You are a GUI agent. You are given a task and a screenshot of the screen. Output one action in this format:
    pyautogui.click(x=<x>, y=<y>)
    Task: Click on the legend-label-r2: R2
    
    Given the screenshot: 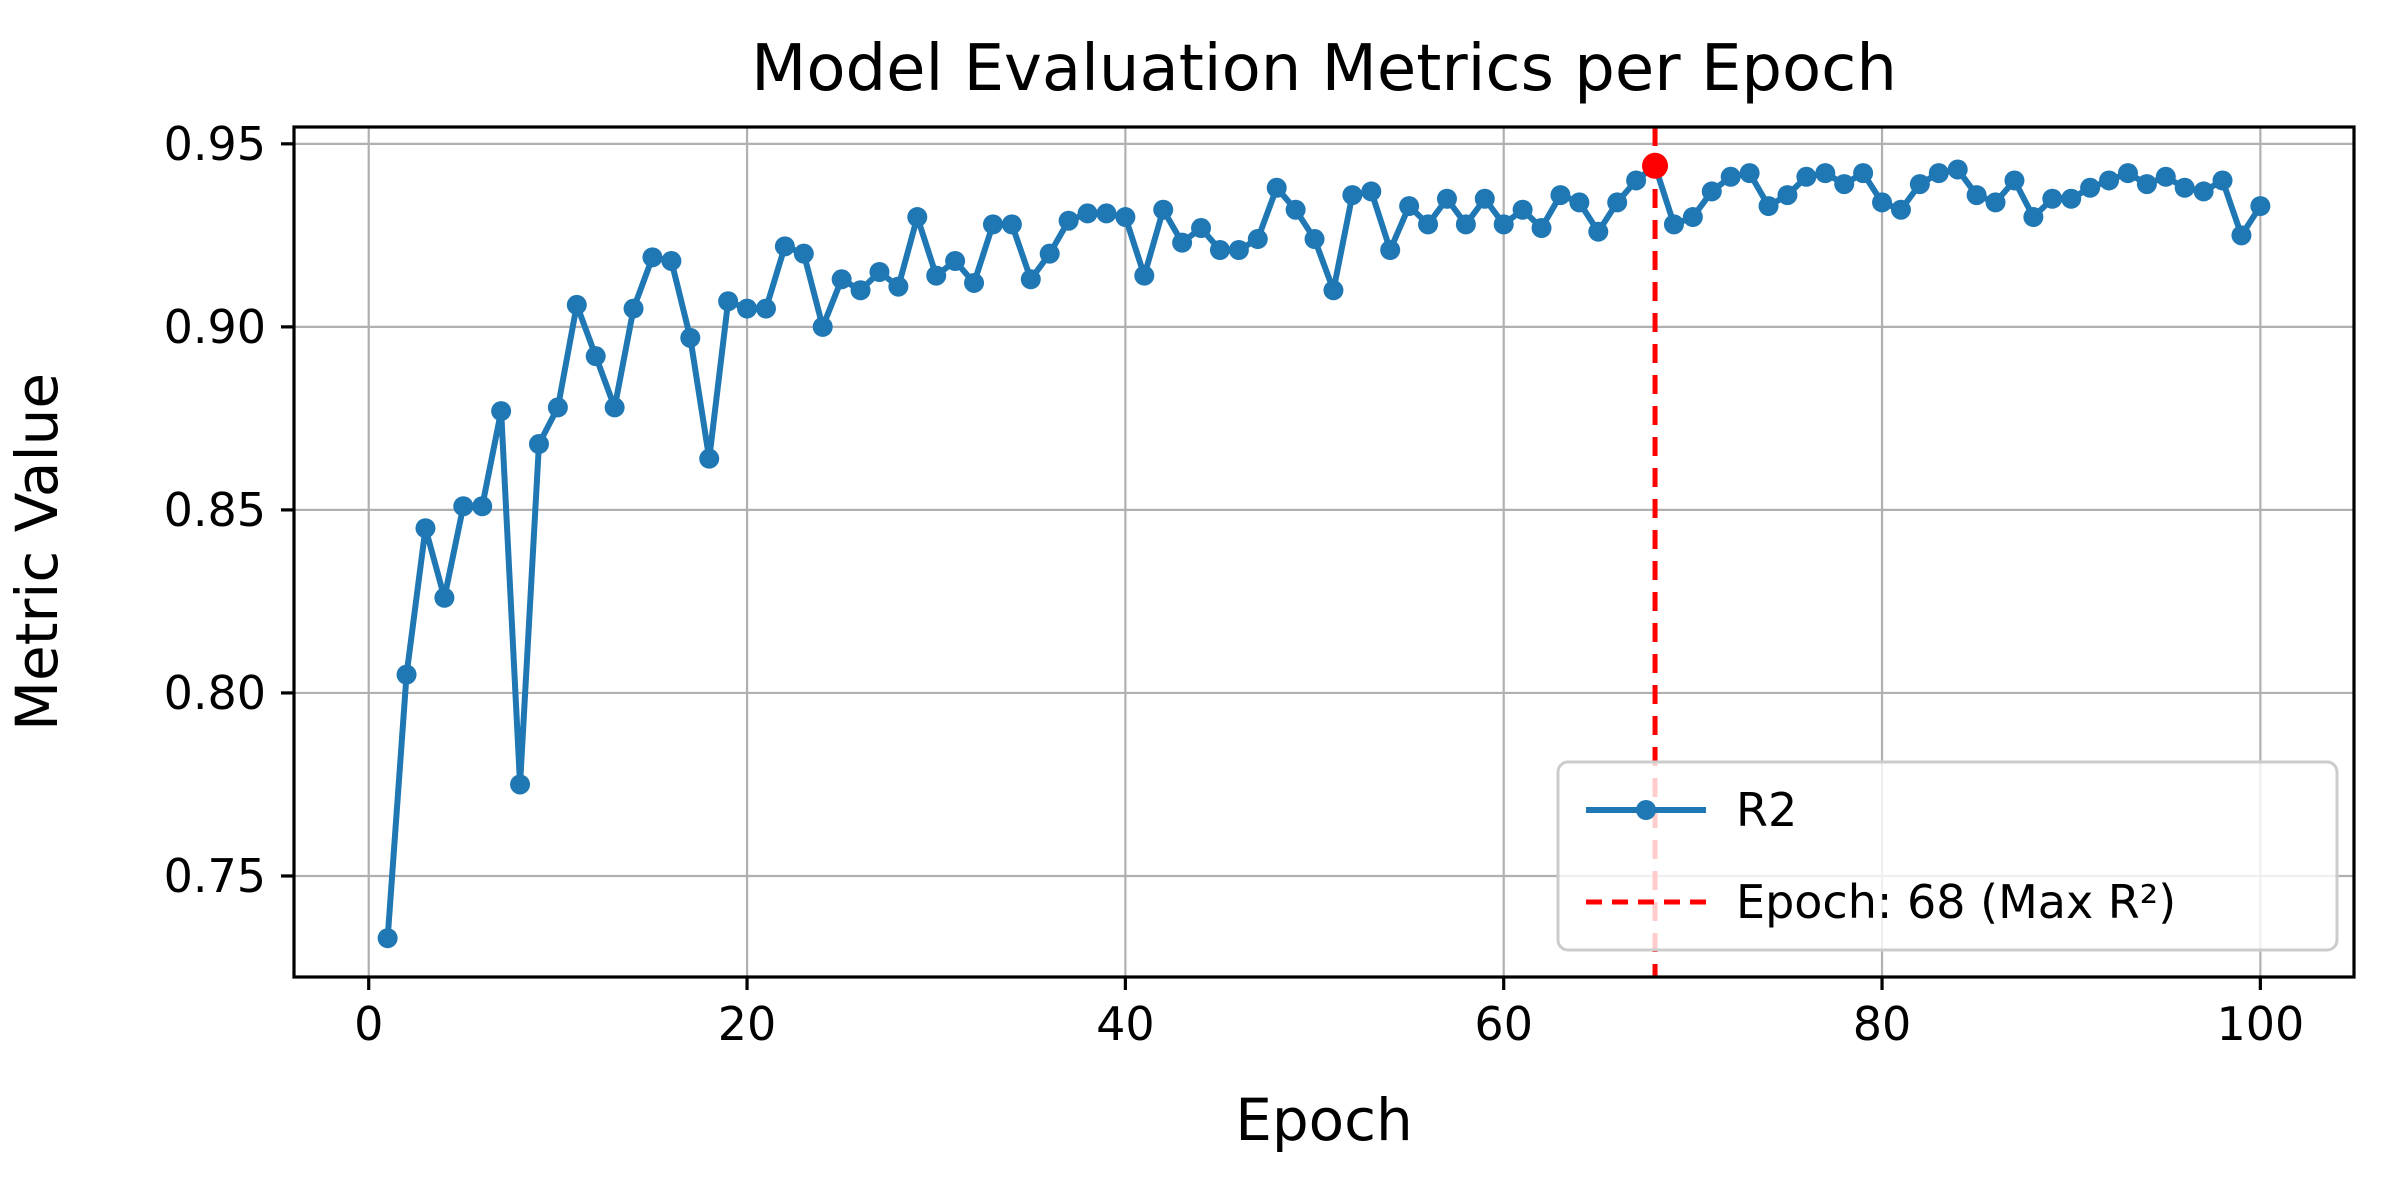 What is the action you would take?
    pyautogui.click(x=1766, y=810)
    